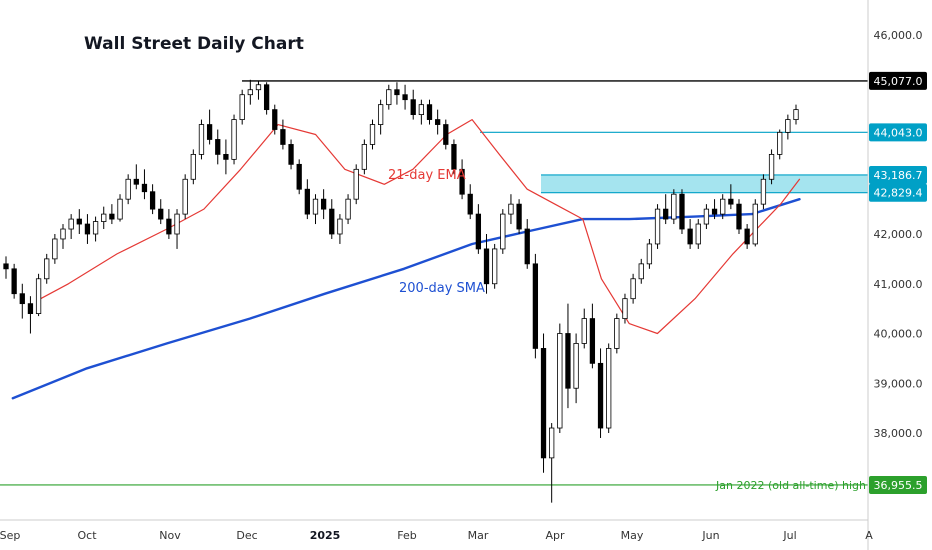 This screenshot has height=550, width=932. What do you see at coordinates (325, 535) in the screenshot?
I see `x-tick-label: 2025` at bounding box center [325, 535].